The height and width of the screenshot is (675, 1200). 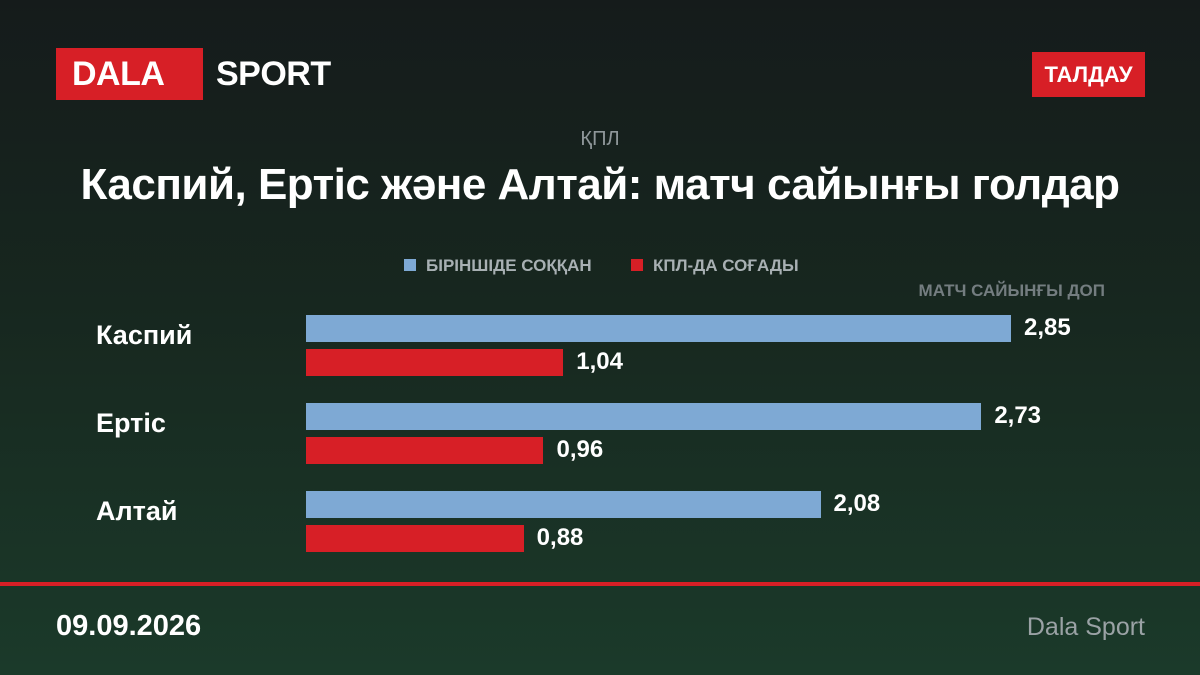 What do you see at coordinates (1085, 627) in the screenshot?
I see `footer-source: Dala Sport` at bounding box center [1085, 627].